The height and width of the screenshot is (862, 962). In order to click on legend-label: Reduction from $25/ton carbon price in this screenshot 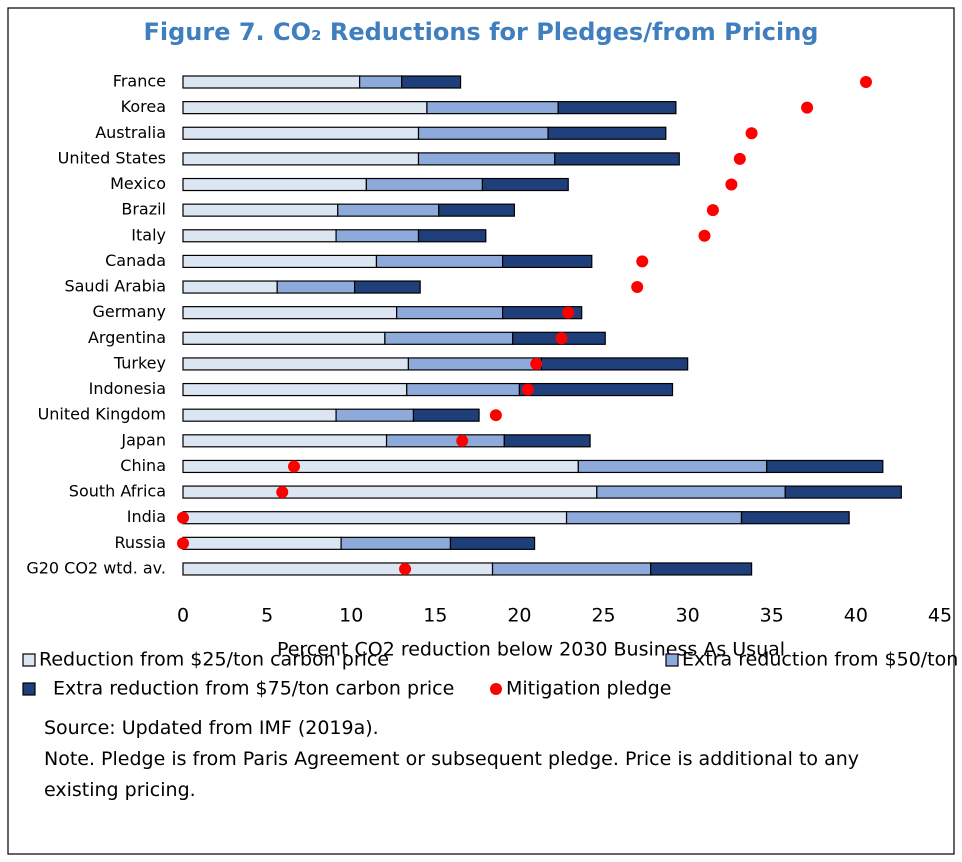, I will do `click(214, 660)`.